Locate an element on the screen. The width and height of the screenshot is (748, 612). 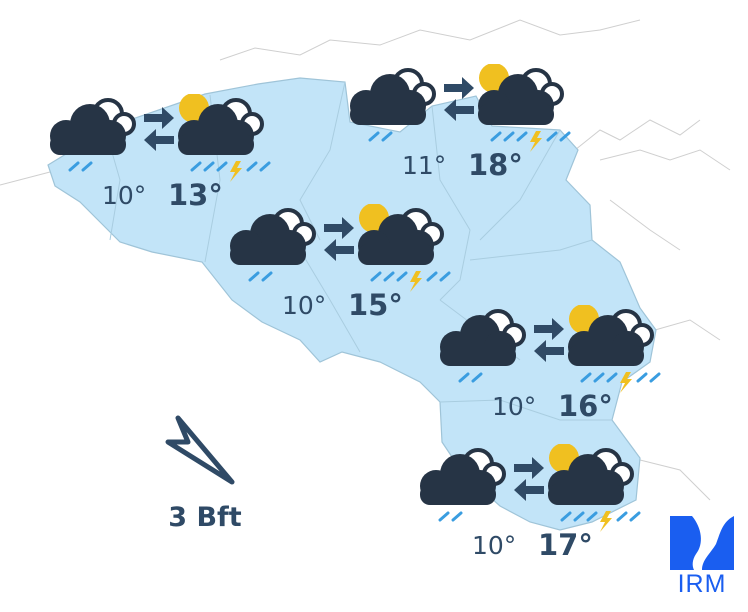
irm-logo: IRM is located at coordinates (702, 557).